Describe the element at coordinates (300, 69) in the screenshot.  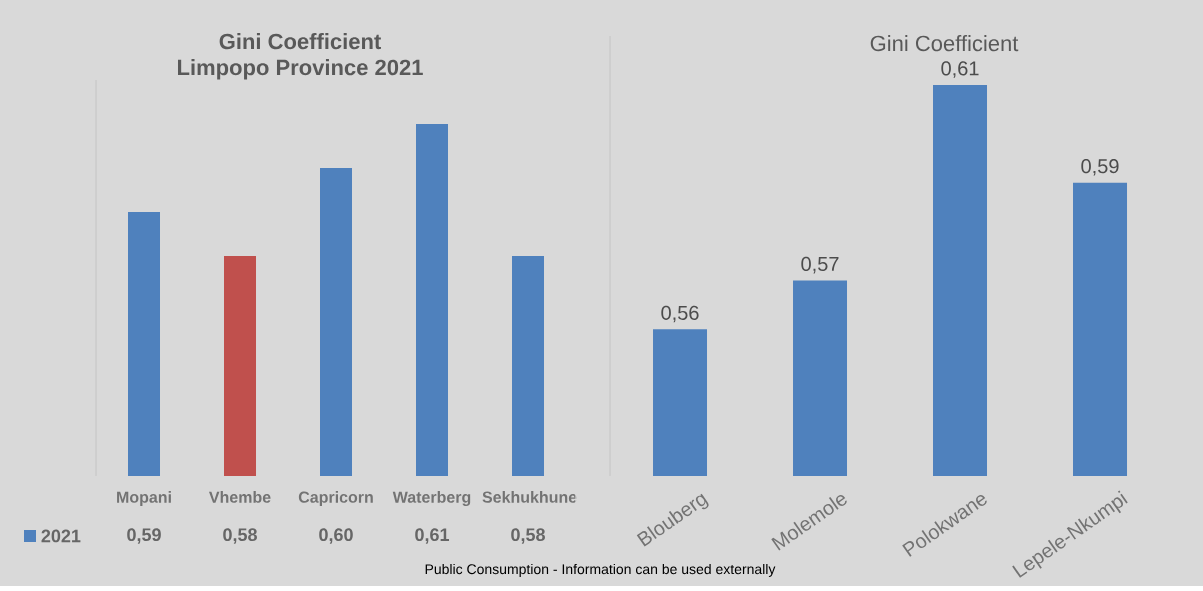
I see `chart-subtitle: Limpopo Province 2021` at that location.